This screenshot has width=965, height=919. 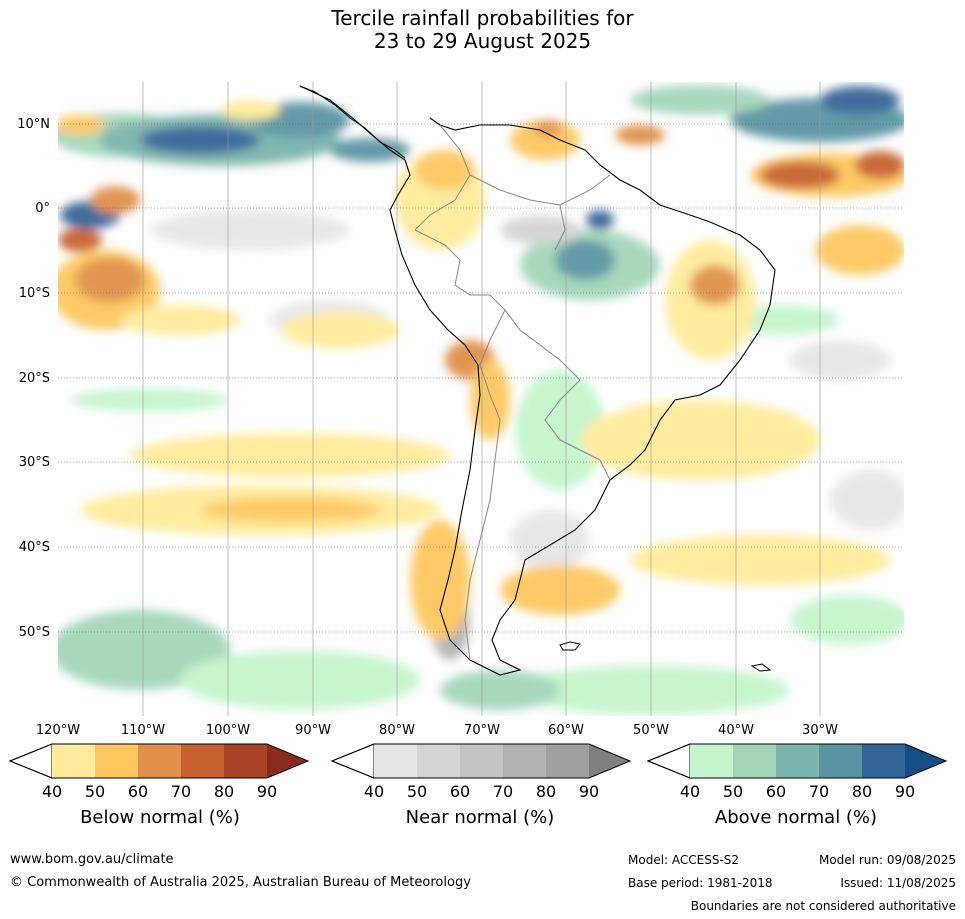 What do you see at coordinates (684, 860) in the screenshot?
I see `model-name: Model: ACCESS-S2` at bounding box center [684, 860].